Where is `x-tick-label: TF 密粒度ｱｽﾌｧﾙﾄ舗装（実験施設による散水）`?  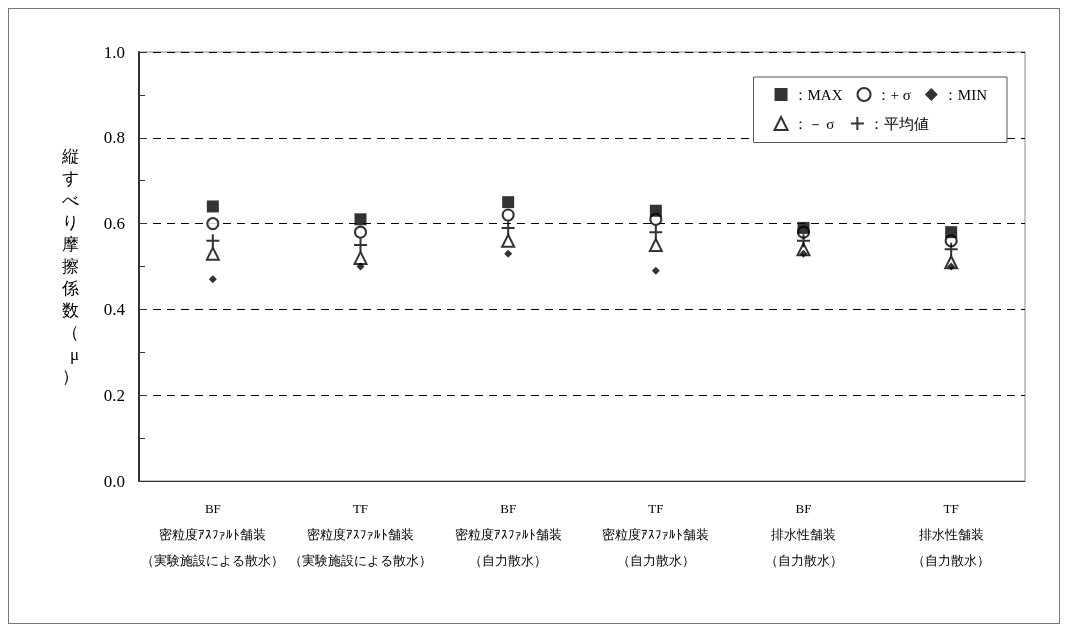 x-tick-label: TF 密粒度ｱｽﾌｧﾙﾄ舗装（実験施設による散水） is located at coordinates (360, 534).